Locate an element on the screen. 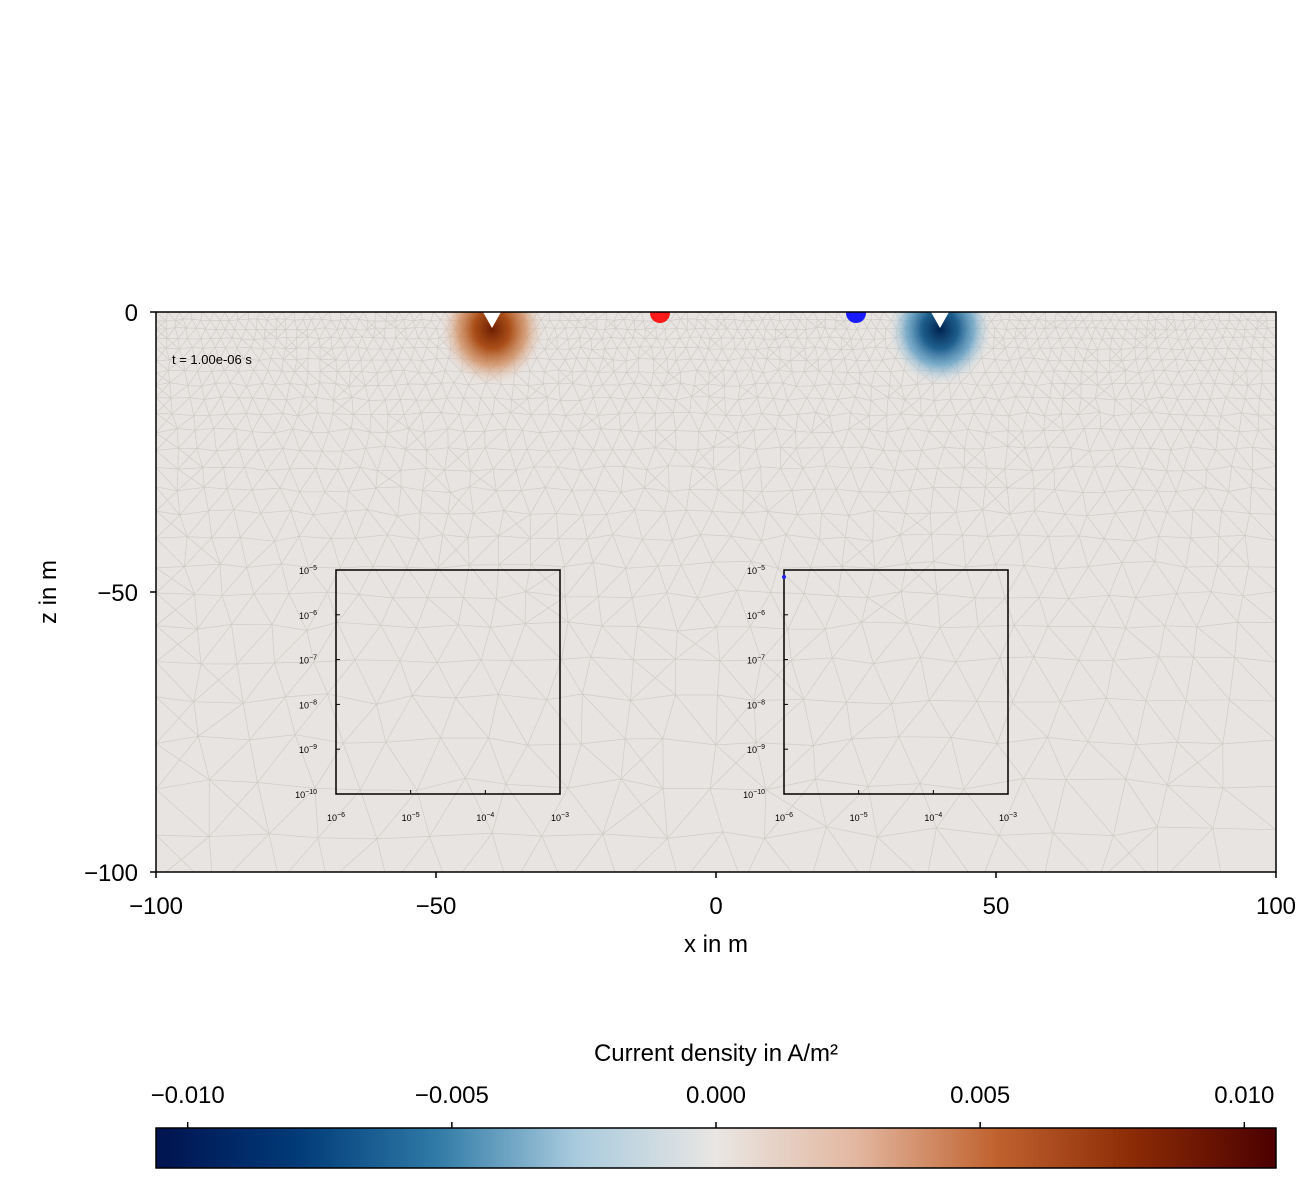  x-axis-label: x in m is located at coordinates (716, 944).